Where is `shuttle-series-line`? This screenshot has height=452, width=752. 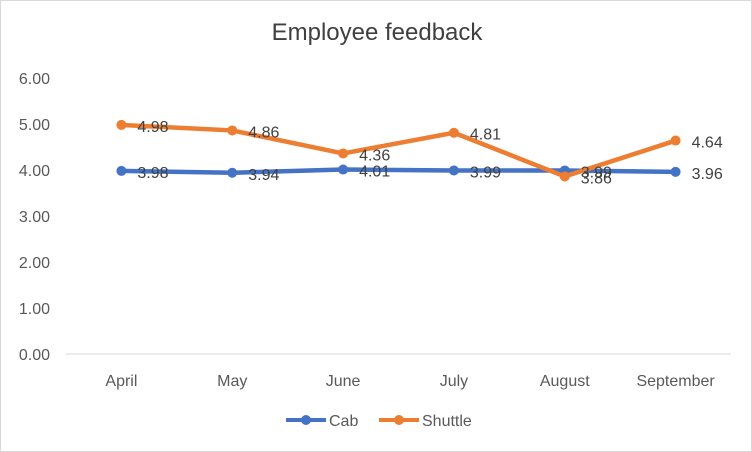 shuttle-series-line is located at coordinates (398, 150).